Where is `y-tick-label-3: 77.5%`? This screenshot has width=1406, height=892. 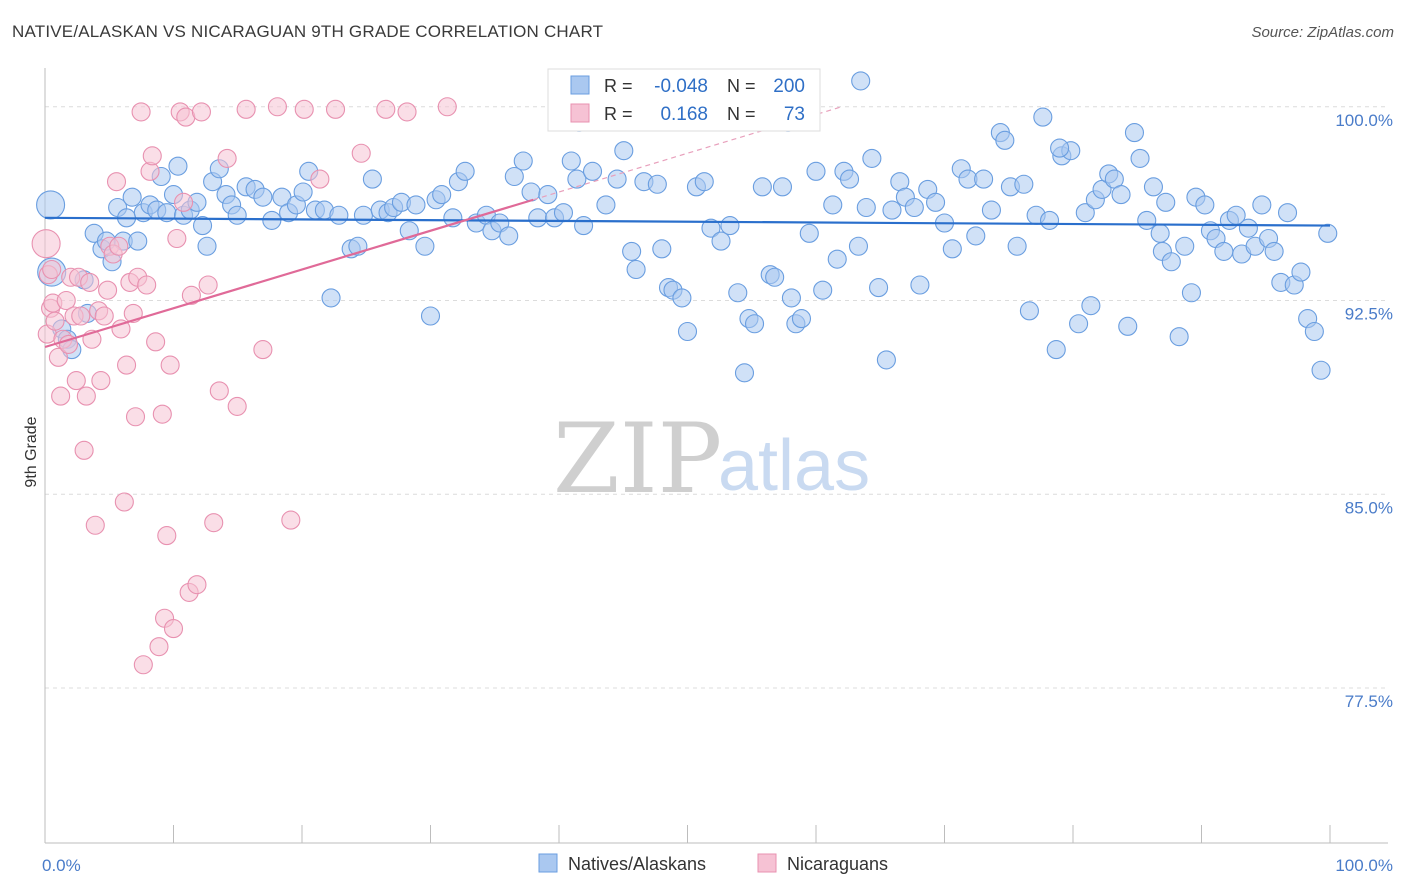 y-tick-label-3: 77.5% is located at coordinates (1369, 701).